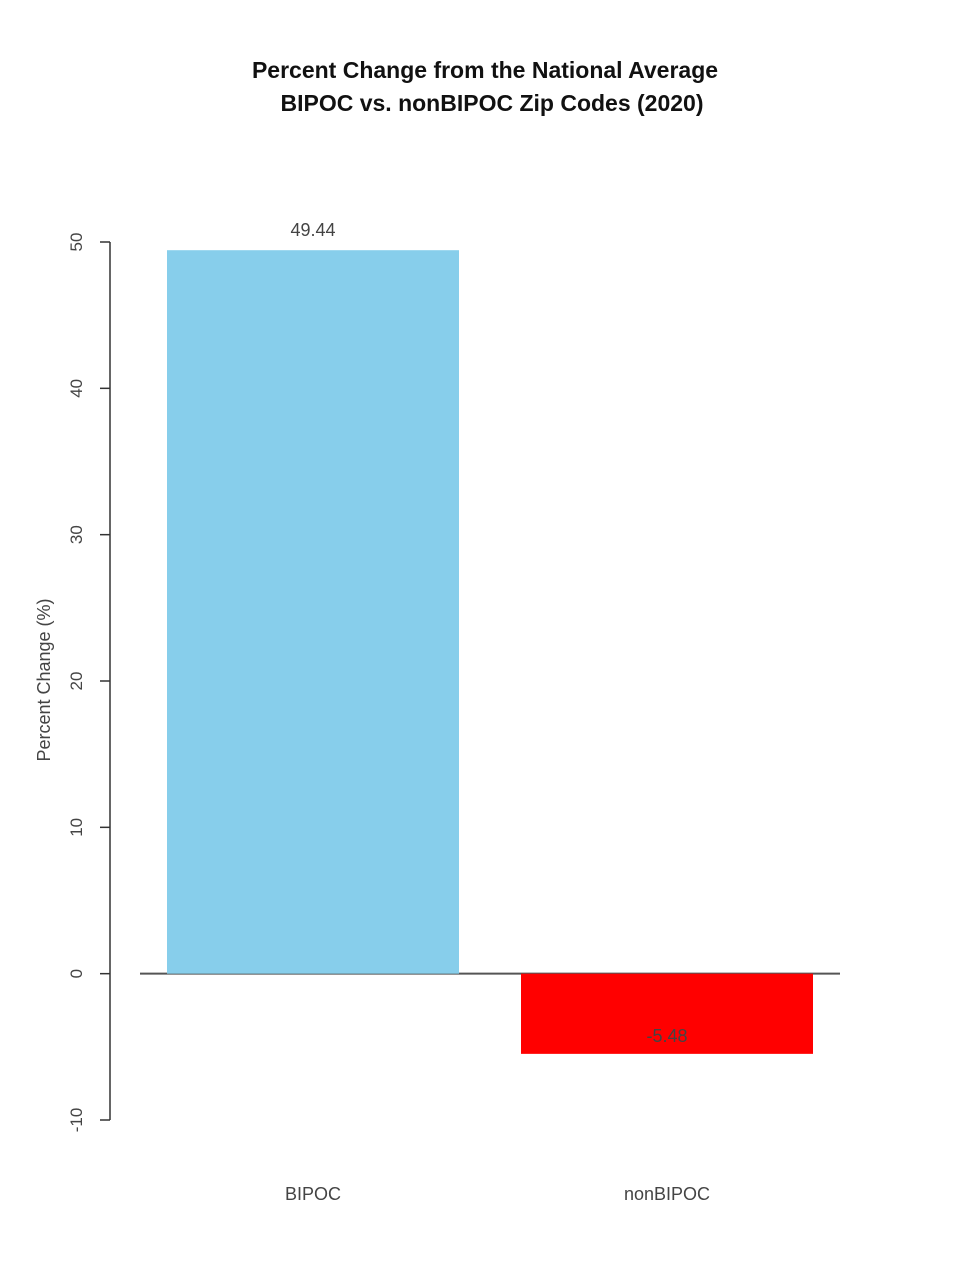  I want to click on y-tick-label: 50, so click(76, 242).